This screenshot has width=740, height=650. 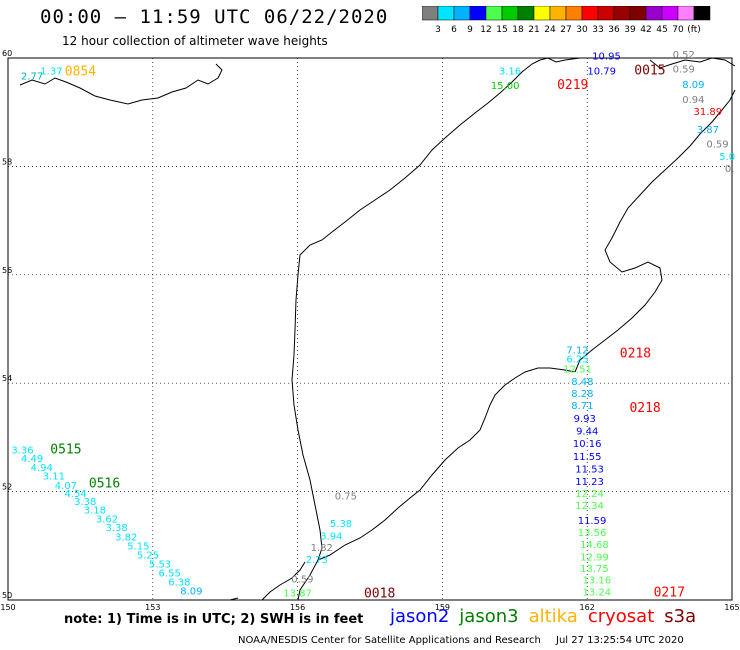 What do you see at coordinates (572, 85) in the screenshot?
I see `pass-time-label: 0219` at bounding box center [572, 85].